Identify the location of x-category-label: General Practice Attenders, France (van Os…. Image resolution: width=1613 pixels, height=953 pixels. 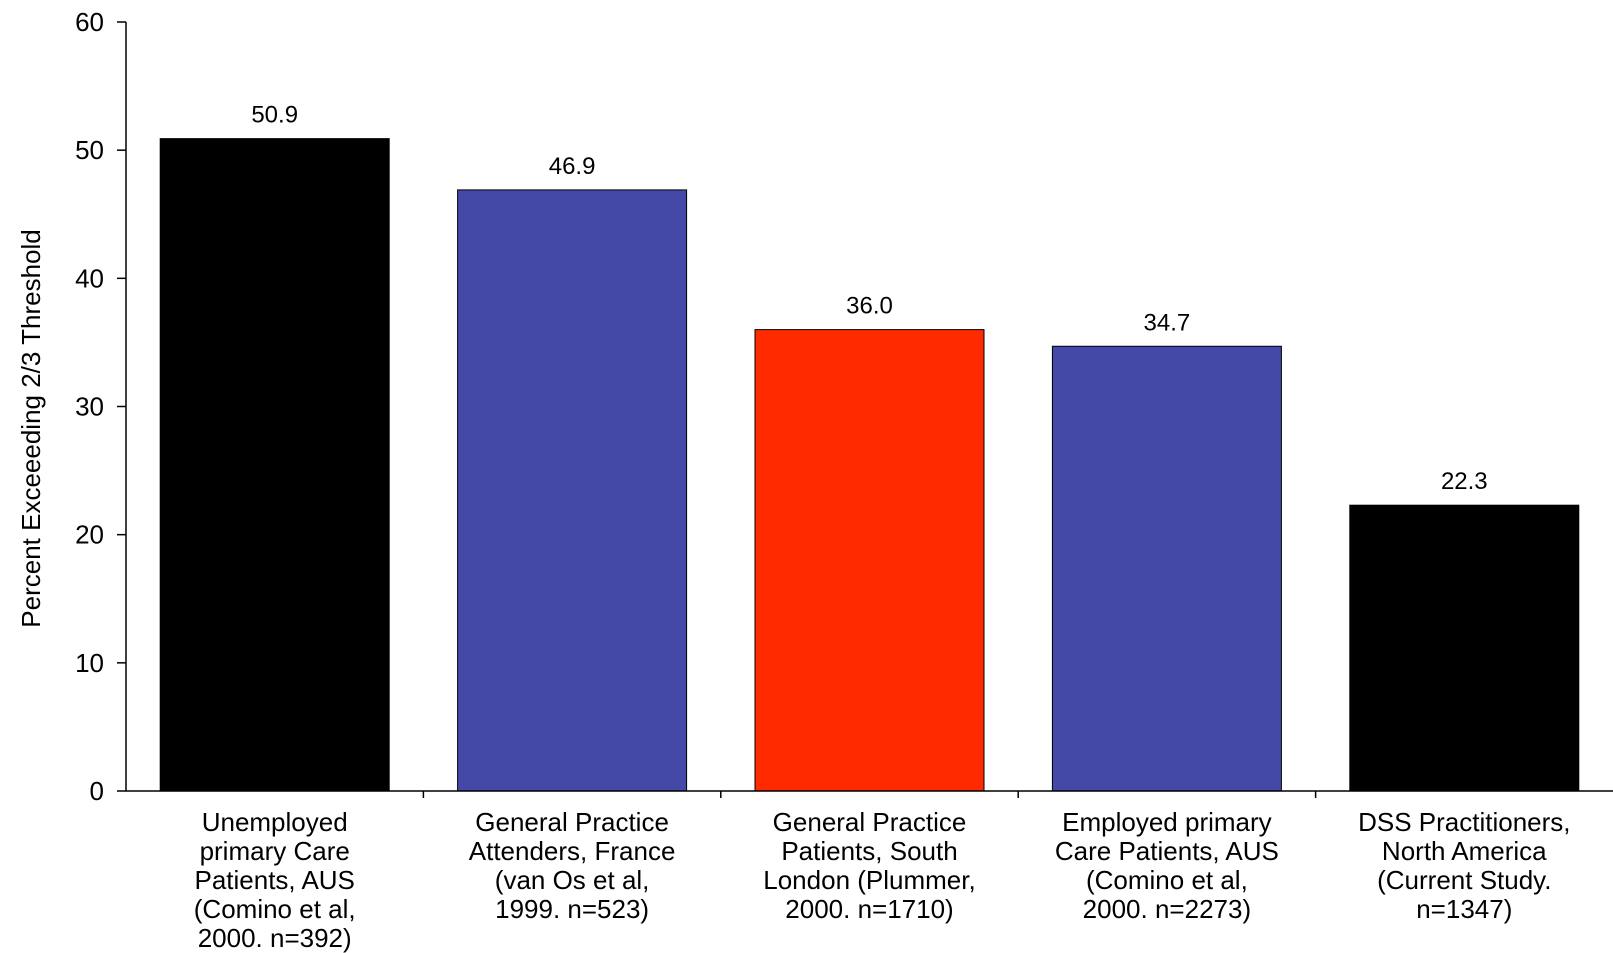
(572, 865).